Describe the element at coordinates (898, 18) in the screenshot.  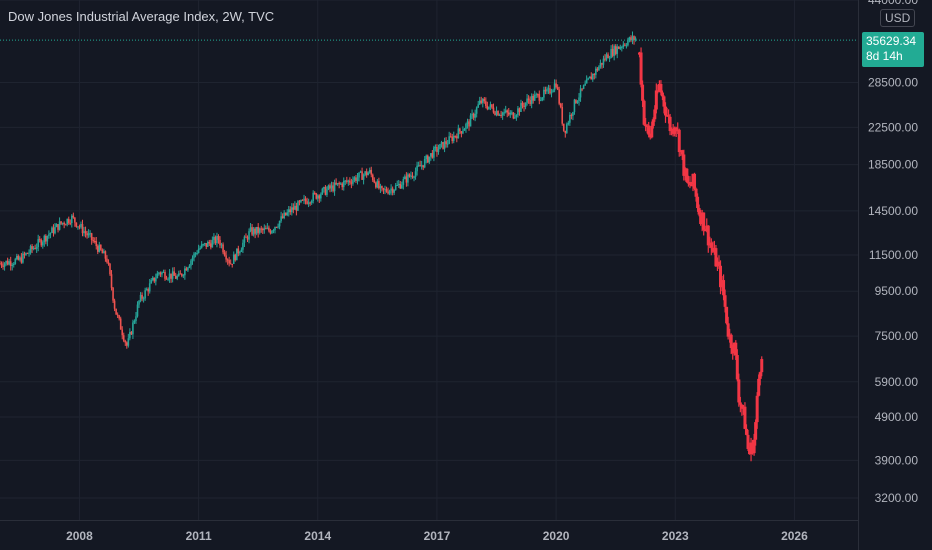
I see `currency-label: USD` at that location.